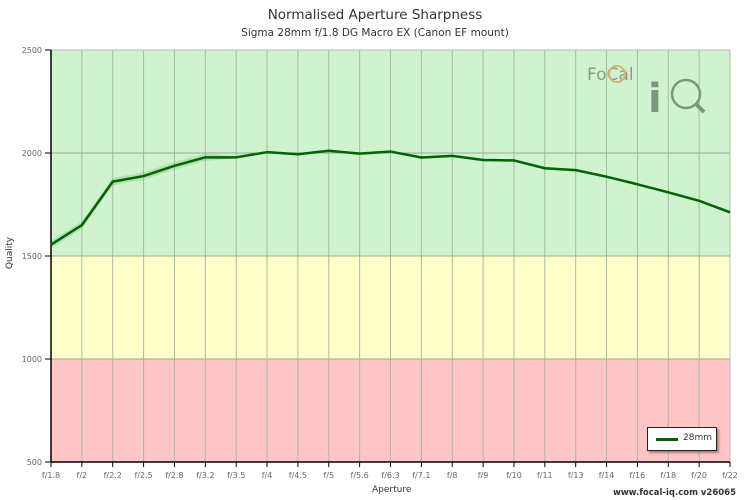 This screenshot has width=750, height=500. What do you see at coordinates (667, 439) in the screenshot?
I see `legend-line-swatch` at bounding box center [667, 439].